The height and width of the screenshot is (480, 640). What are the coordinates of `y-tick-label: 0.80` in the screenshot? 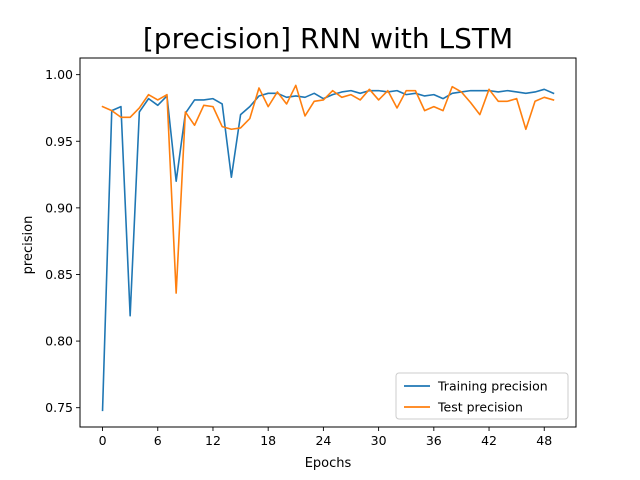 It's located at (59, 341).